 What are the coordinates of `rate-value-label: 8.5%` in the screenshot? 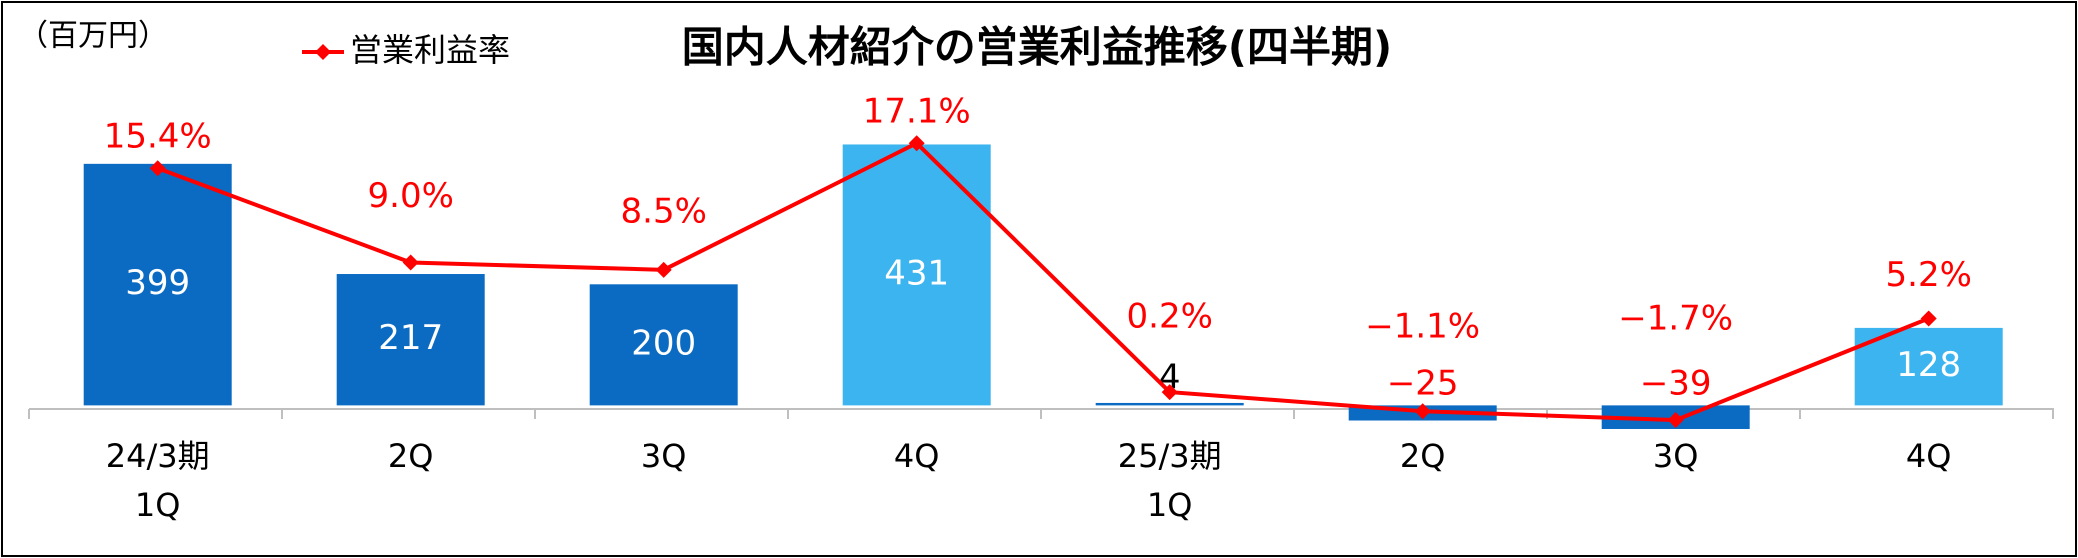 It's located at (664, 211).